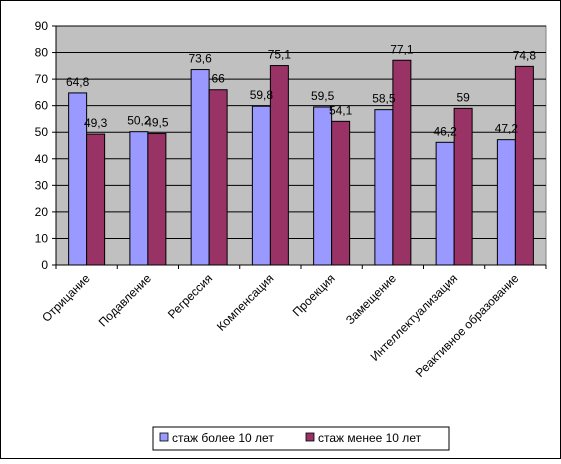 The image size is (561, 464). Describe the element at coordinates (341, 110) in the screenshot. I see `data-label-series-2: 54,1` at that location.